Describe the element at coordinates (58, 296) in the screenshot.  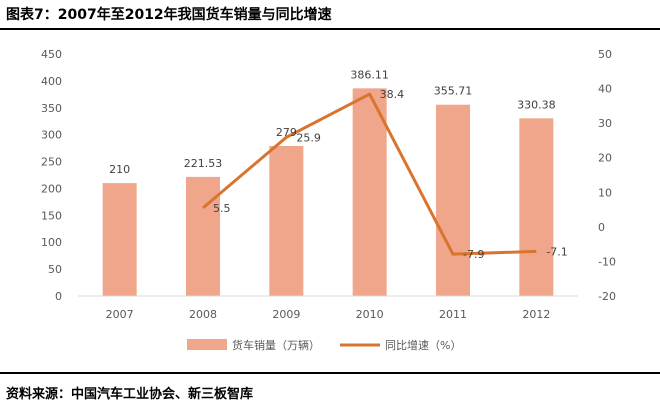
I see `y-left-tick-label: 0` at that location.